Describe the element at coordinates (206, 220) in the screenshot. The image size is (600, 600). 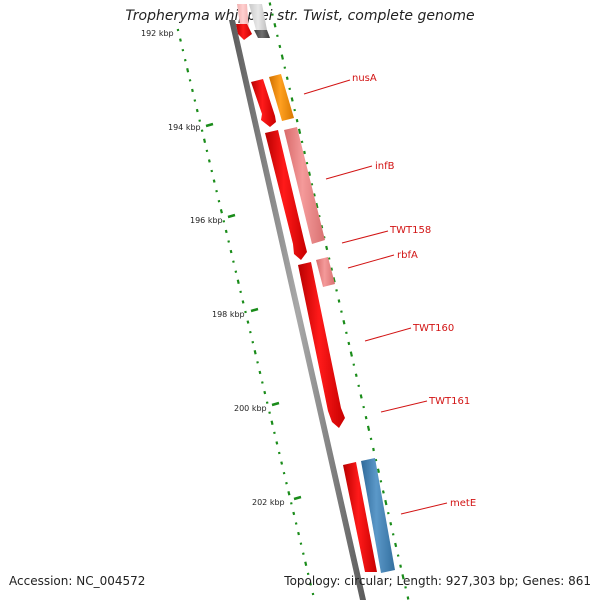
I see `kbp-tick-label: 196 kbp` at that location.